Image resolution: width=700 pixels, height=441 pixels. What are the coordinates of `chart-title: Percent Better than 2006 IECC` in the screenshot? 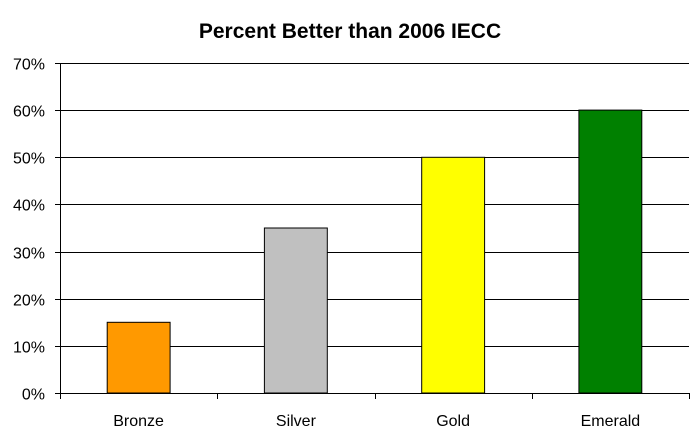 It's located at (350, 31).